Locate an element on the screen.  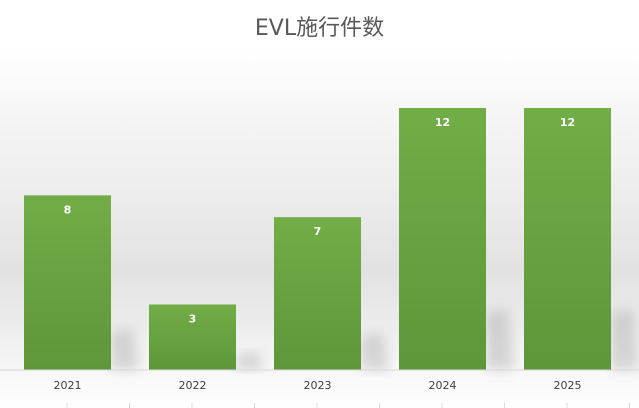
bar-2021 is located at coordinates (67, 282).